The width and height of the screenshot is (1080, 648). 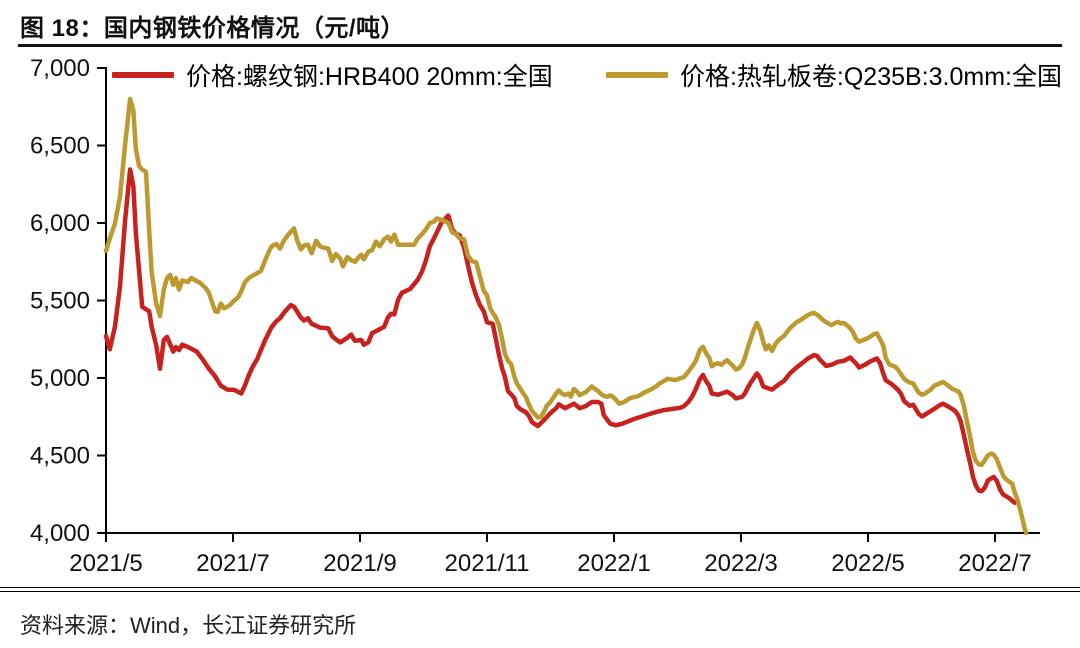 I want to click on x-tick-label: 2021/9, so click(x=359, y=563).